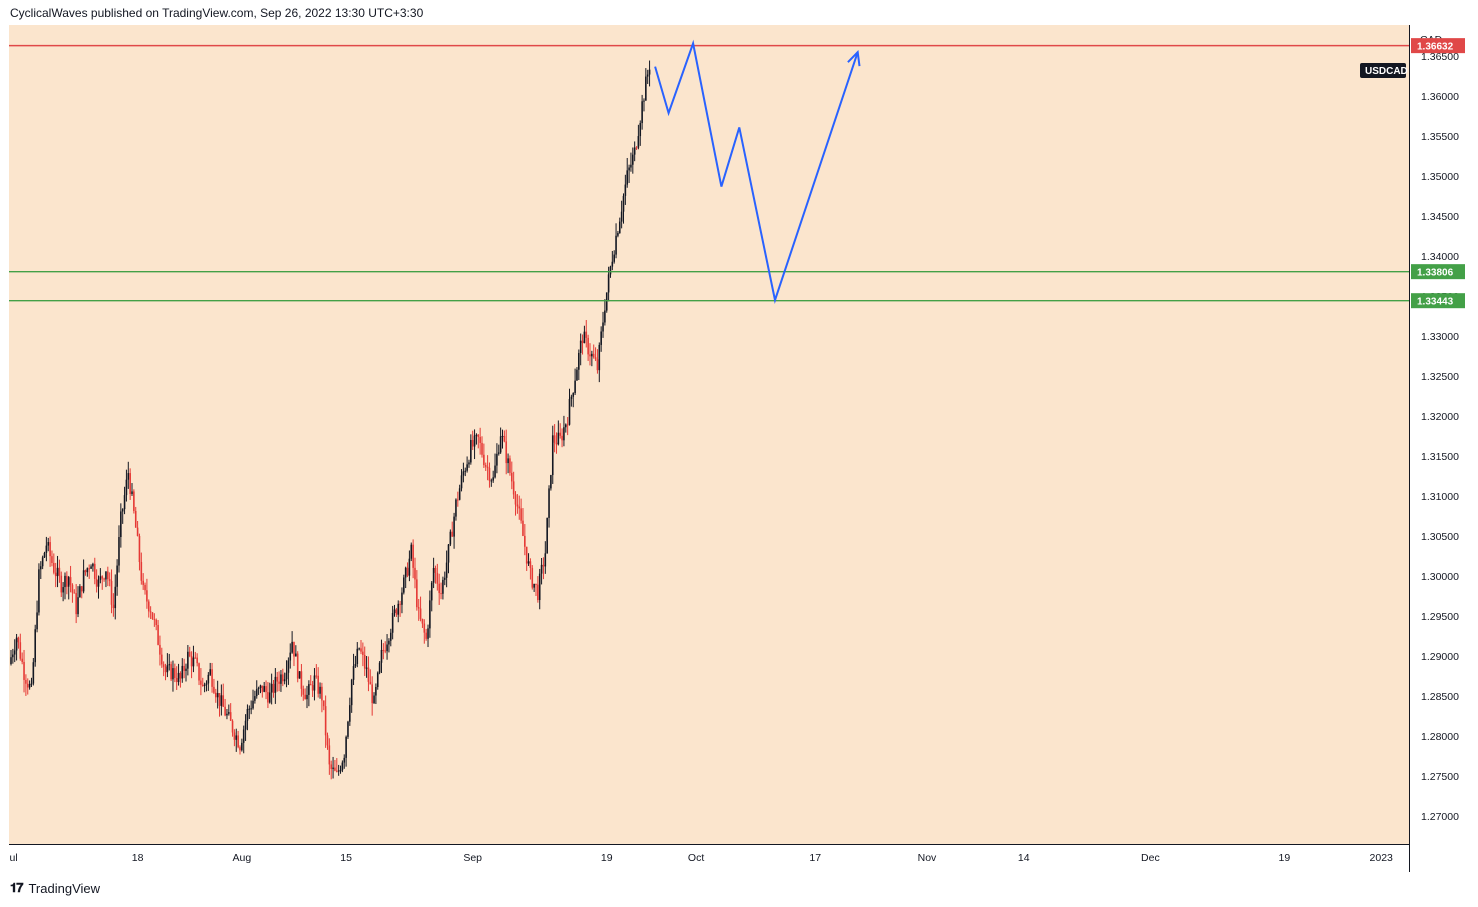 The image size is (1478, 907). What do you see at coordinates (607, 858) in the screenshot?
I see `time-tick-label: 19` at bounding box center [607, 858].